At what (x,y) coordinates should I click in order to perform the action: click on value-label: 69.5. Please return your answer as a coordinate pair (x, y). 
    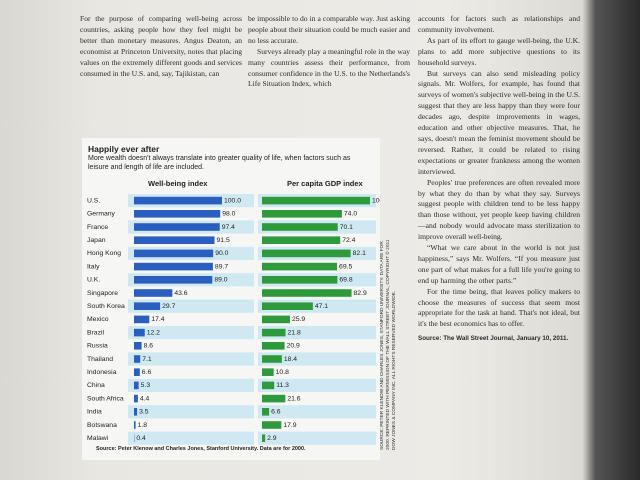
    Looking at the image, I should click on (345, 266).